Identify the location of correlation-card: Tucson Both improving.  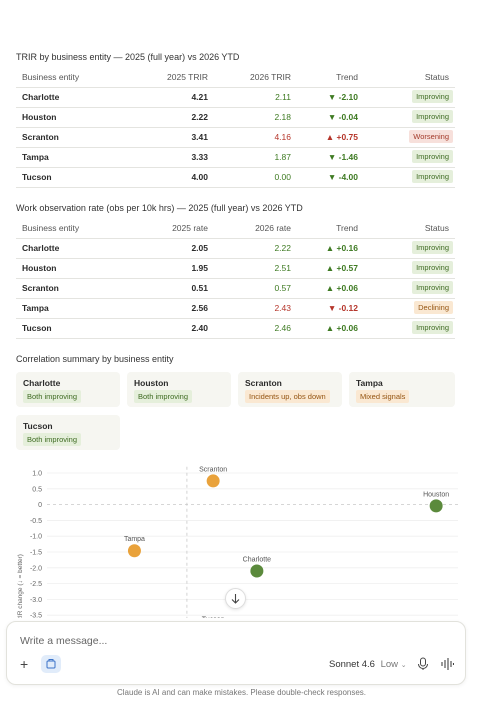
(68, 432).